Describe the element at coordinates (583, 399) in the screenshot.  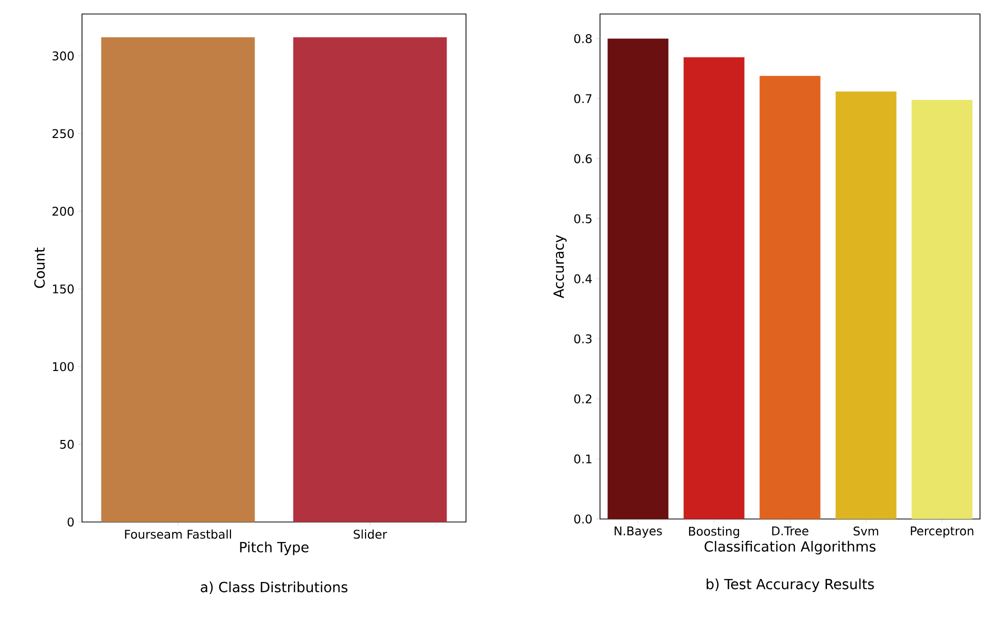
I see `y-tick-label: 0.2` at that location.